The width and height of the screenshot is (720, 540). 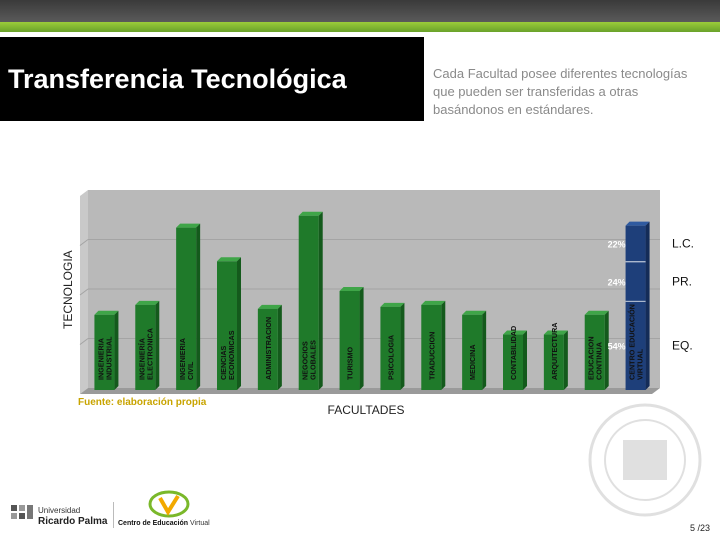 What do you see at coordinates (68, 289) in the screenshot?
I see `y-axis-title: TECNOLOGIA` at bounding box center [68, 289].